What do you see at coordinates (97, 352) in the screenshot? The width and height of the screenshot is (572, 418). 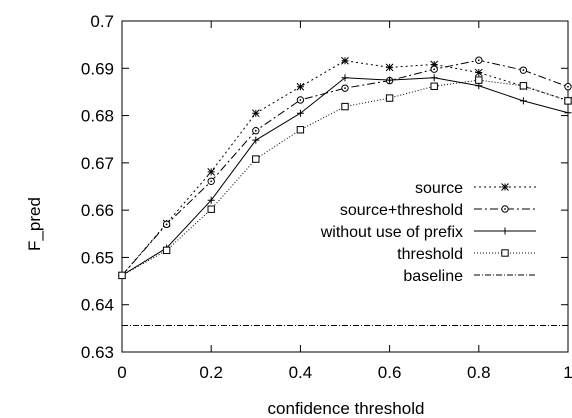 I see `y-tick-label: 0.63` at bounding box center [97, 352].